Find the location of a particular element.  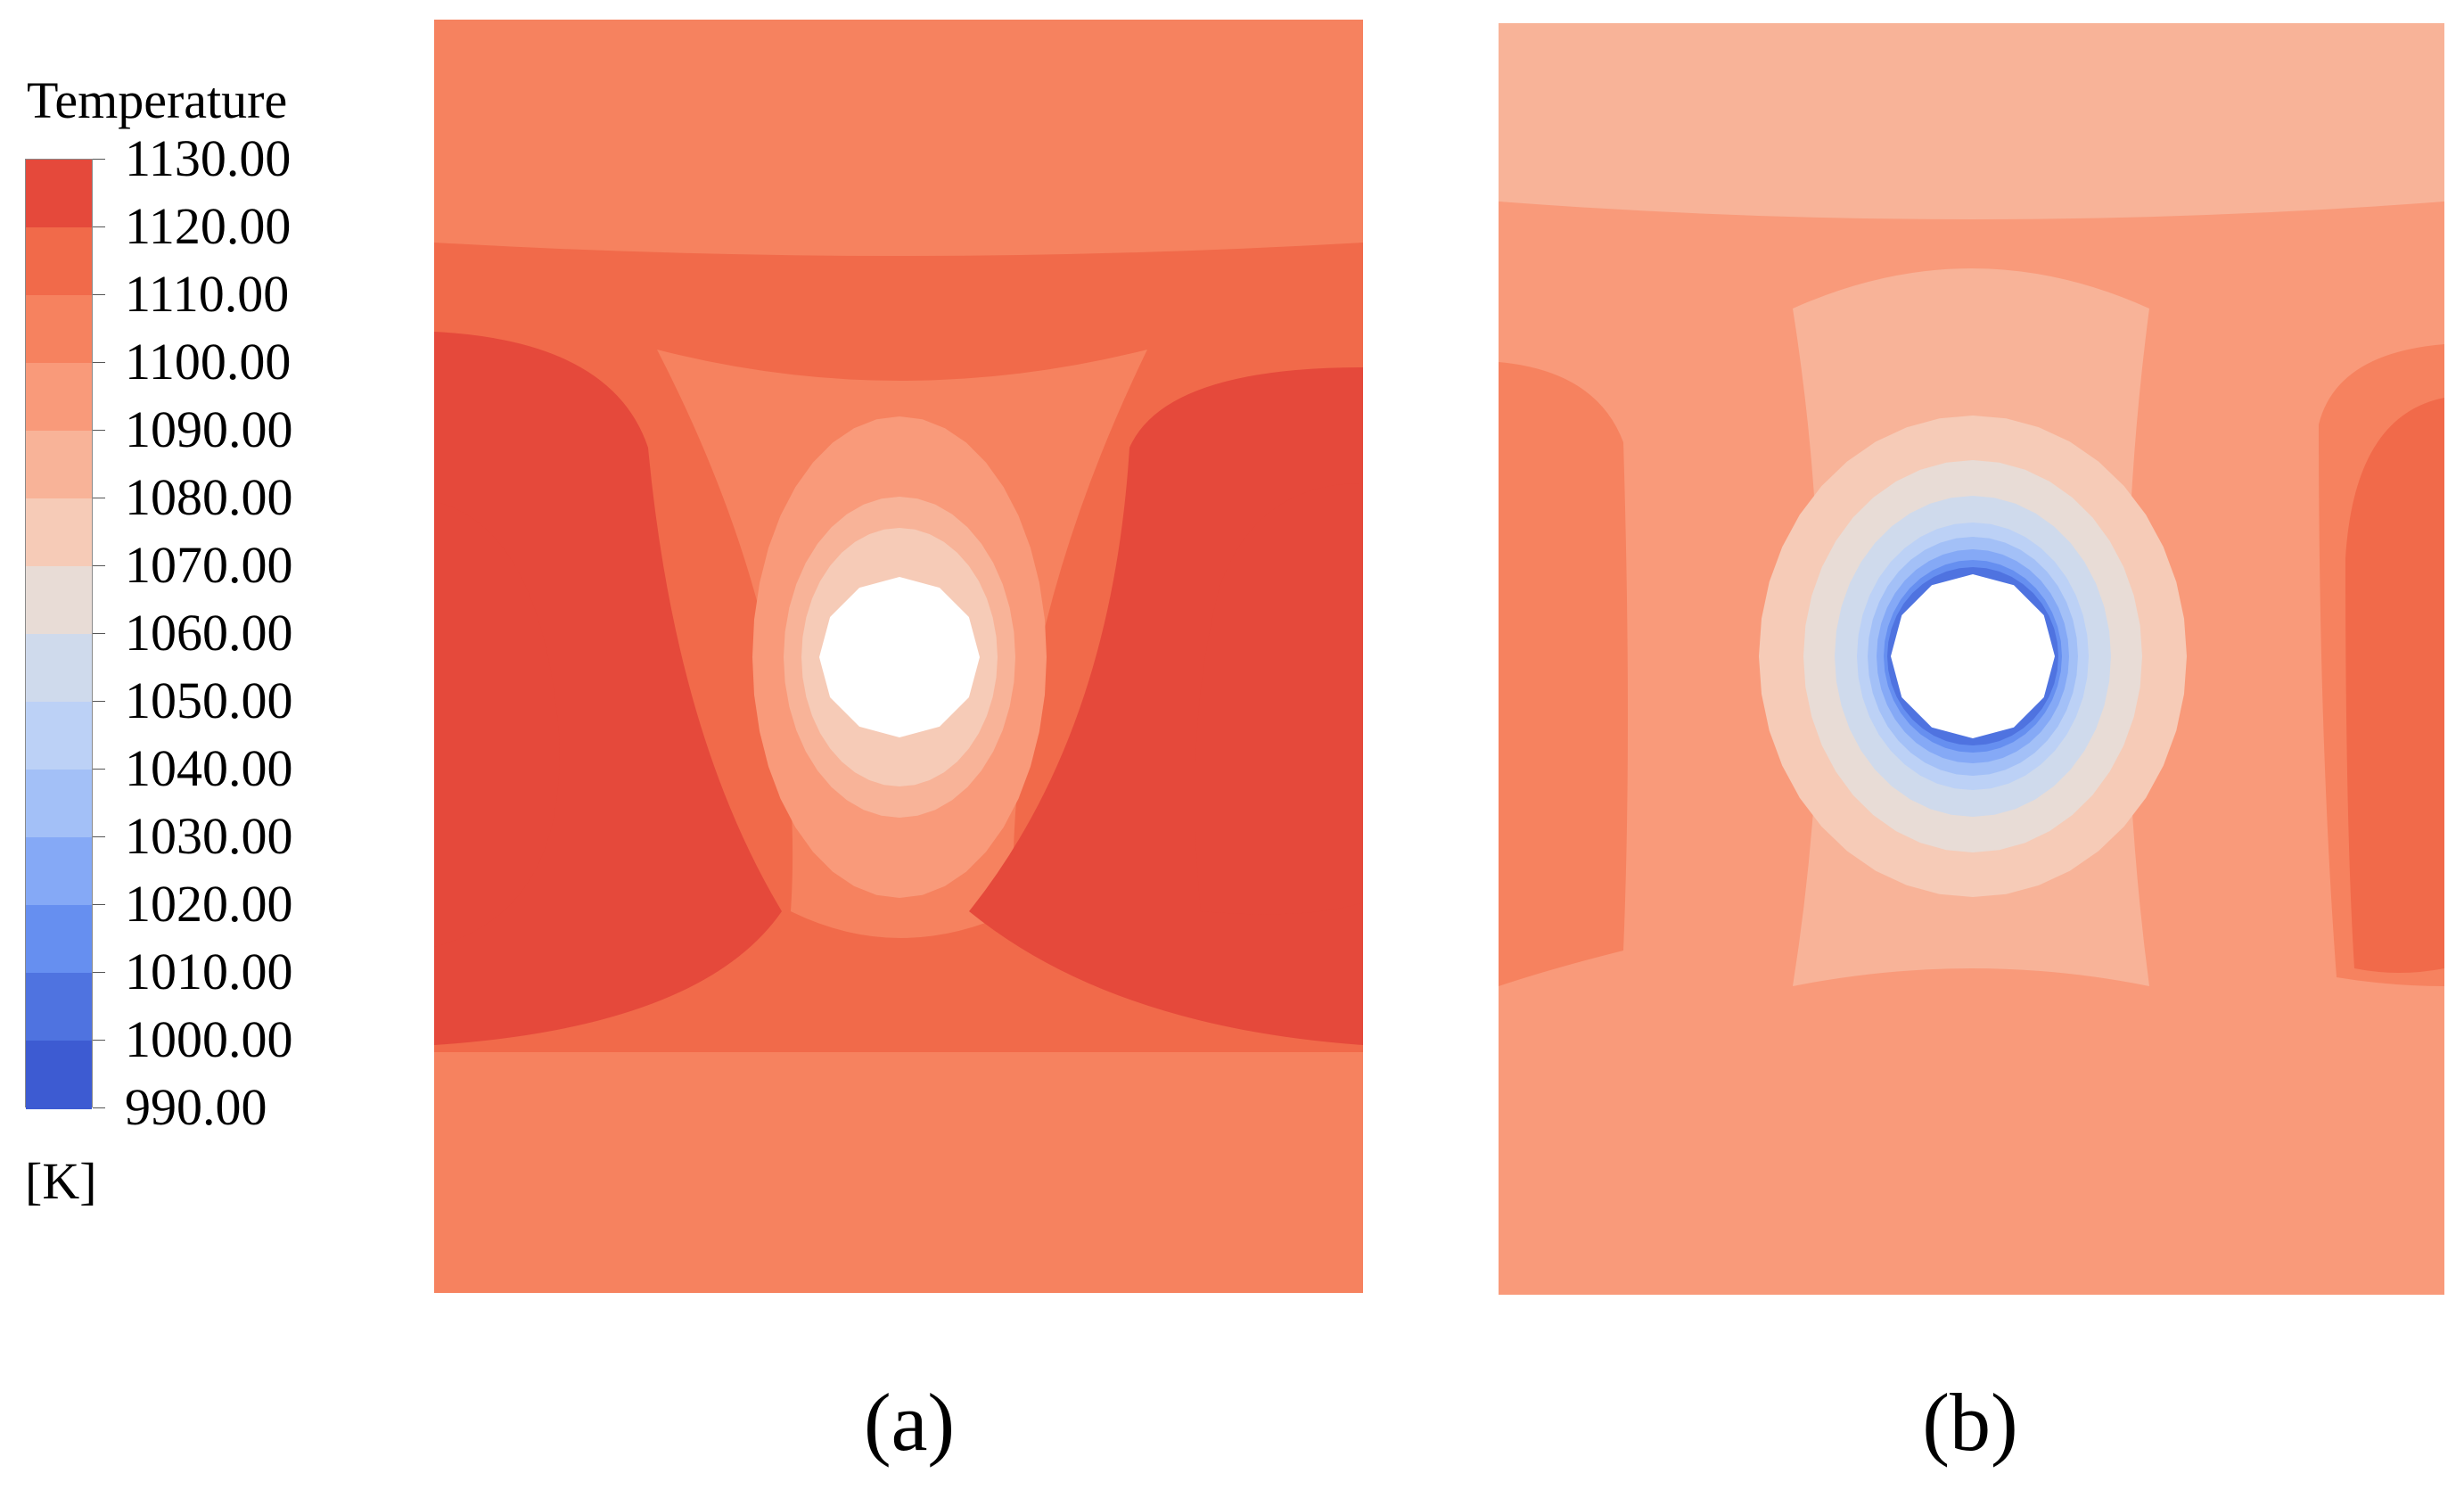

color-bar-tick-label: 1110.00 is located at coordinates (207, 294).